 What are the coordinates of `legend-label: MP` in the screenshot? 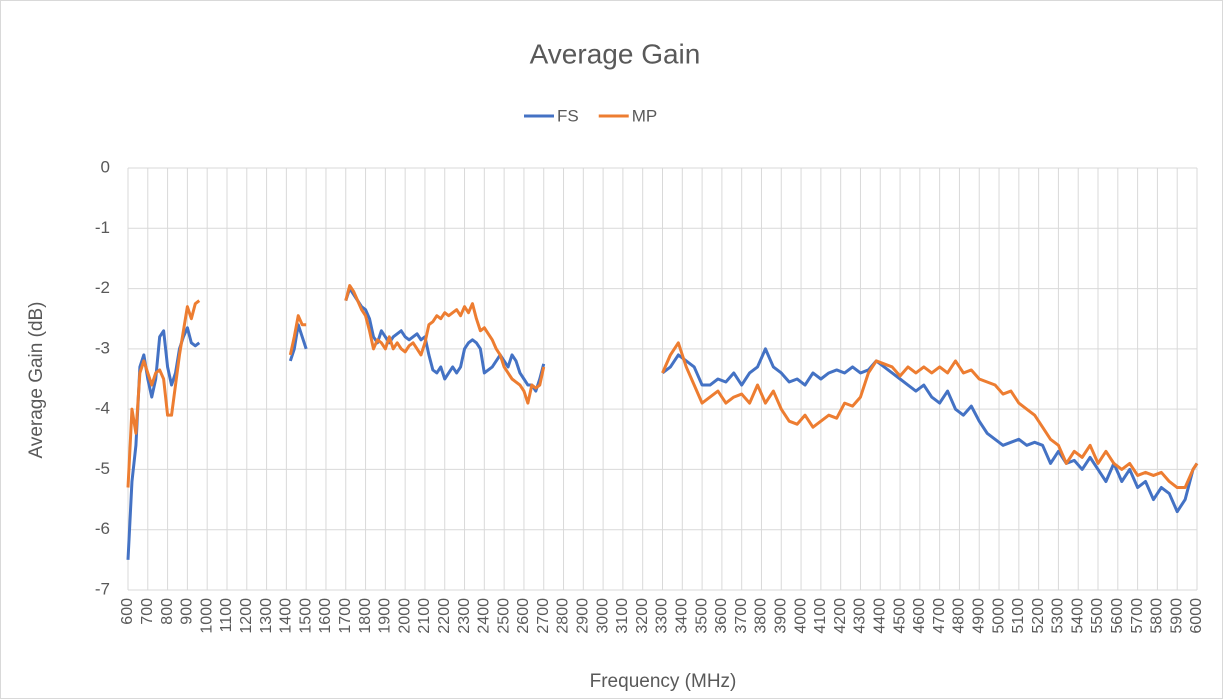 It's located at (645, 115).